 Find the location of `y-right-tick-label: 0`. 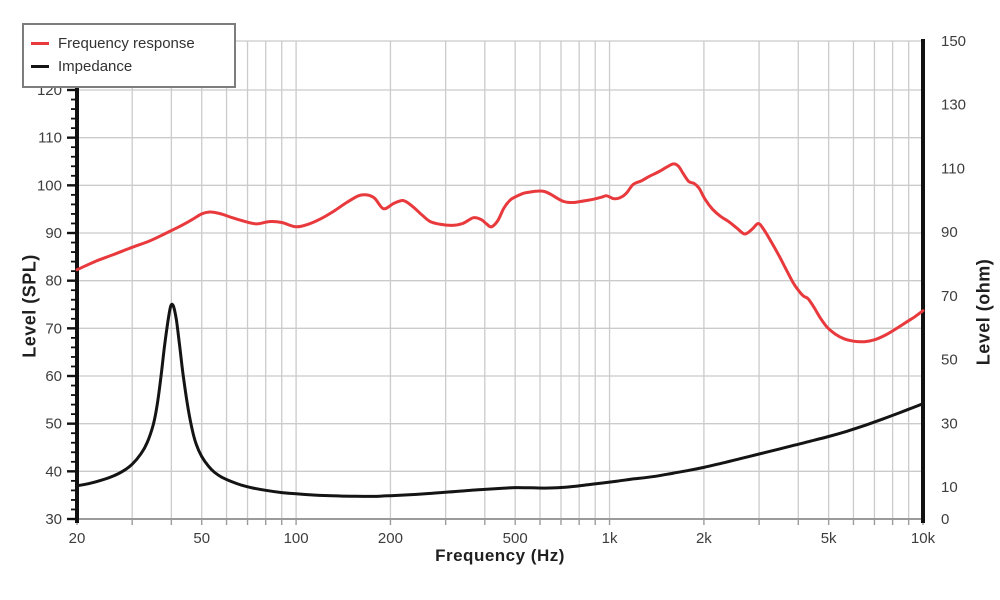

y-right-tick-label: 0 is located at coordinates (945, 519).